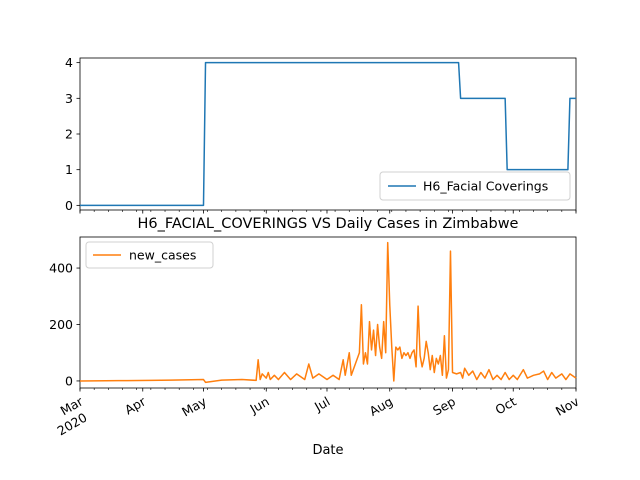 The width and height of the screenshot is (640, 480). What do you see at coordinates (381, 406) in the screenshot?
I see `x-tick-label: Aug` at bounding box center [381, 406].